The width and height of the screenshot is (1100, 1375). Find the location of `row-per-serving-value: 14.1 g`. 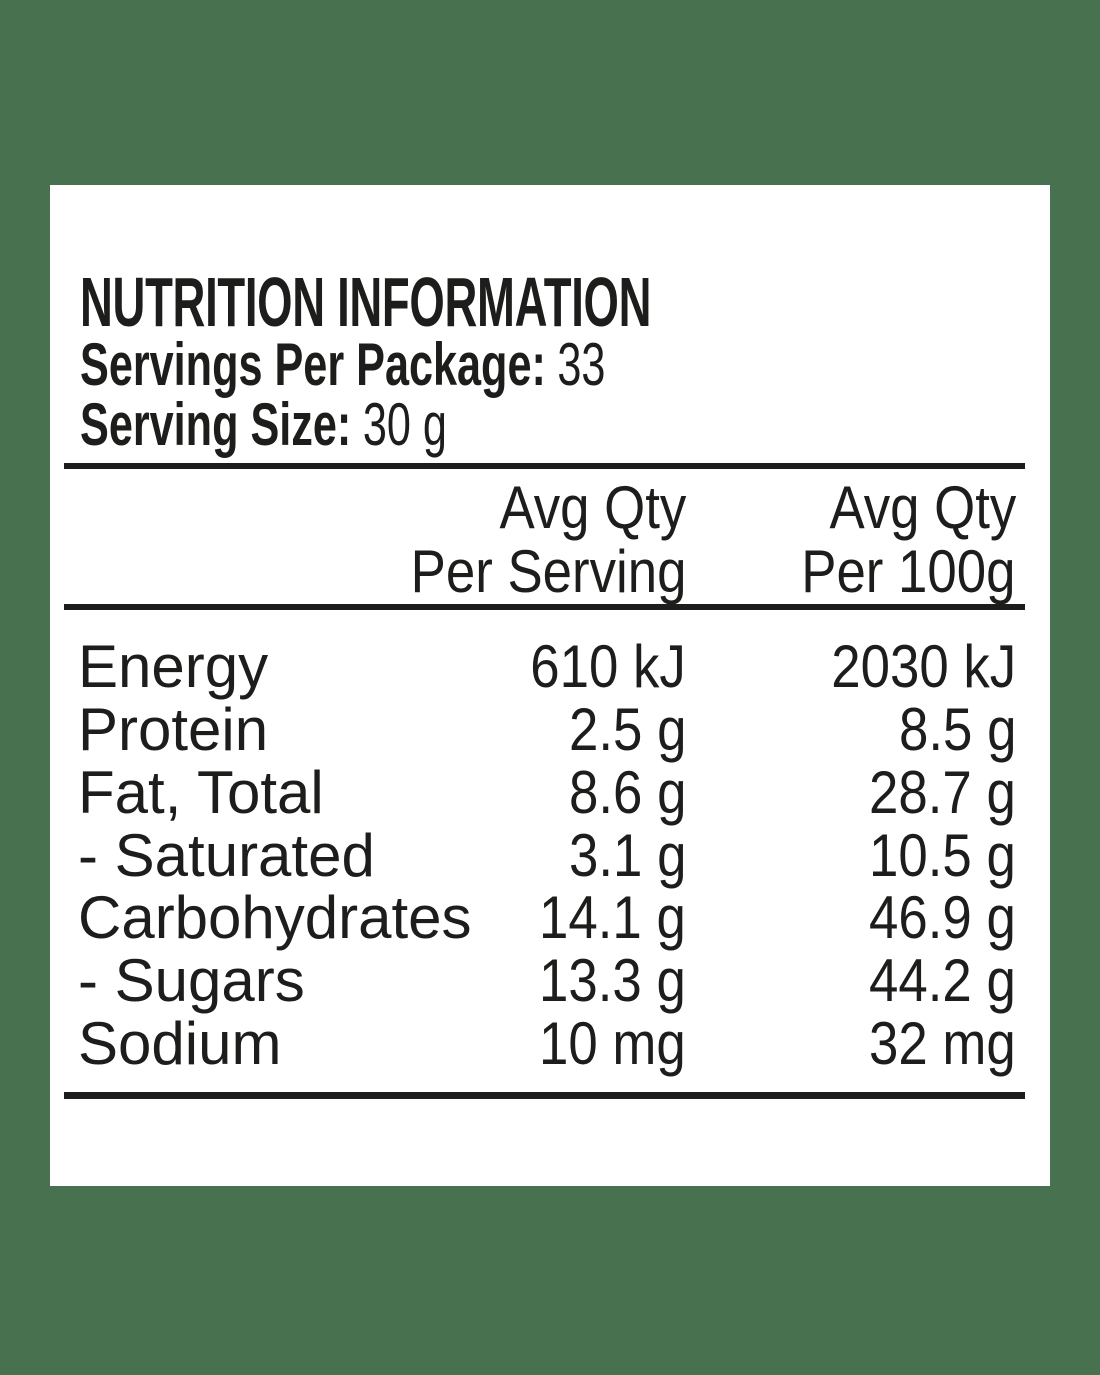

row-per-serving-value: 14.1 g is located at coordinates (612, 917).